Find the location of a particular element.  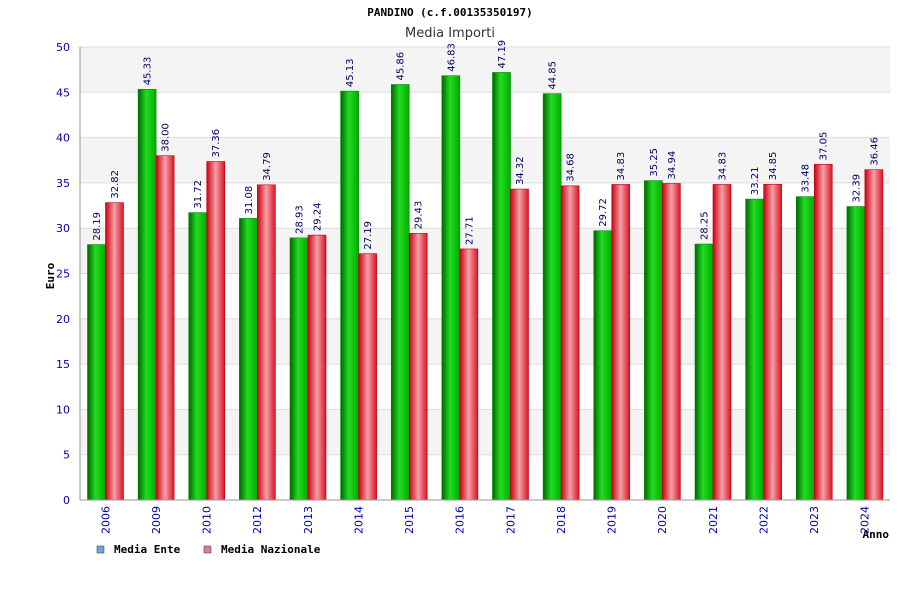

bar-media-nazionale-2009 is located at coordinates (165, 328).